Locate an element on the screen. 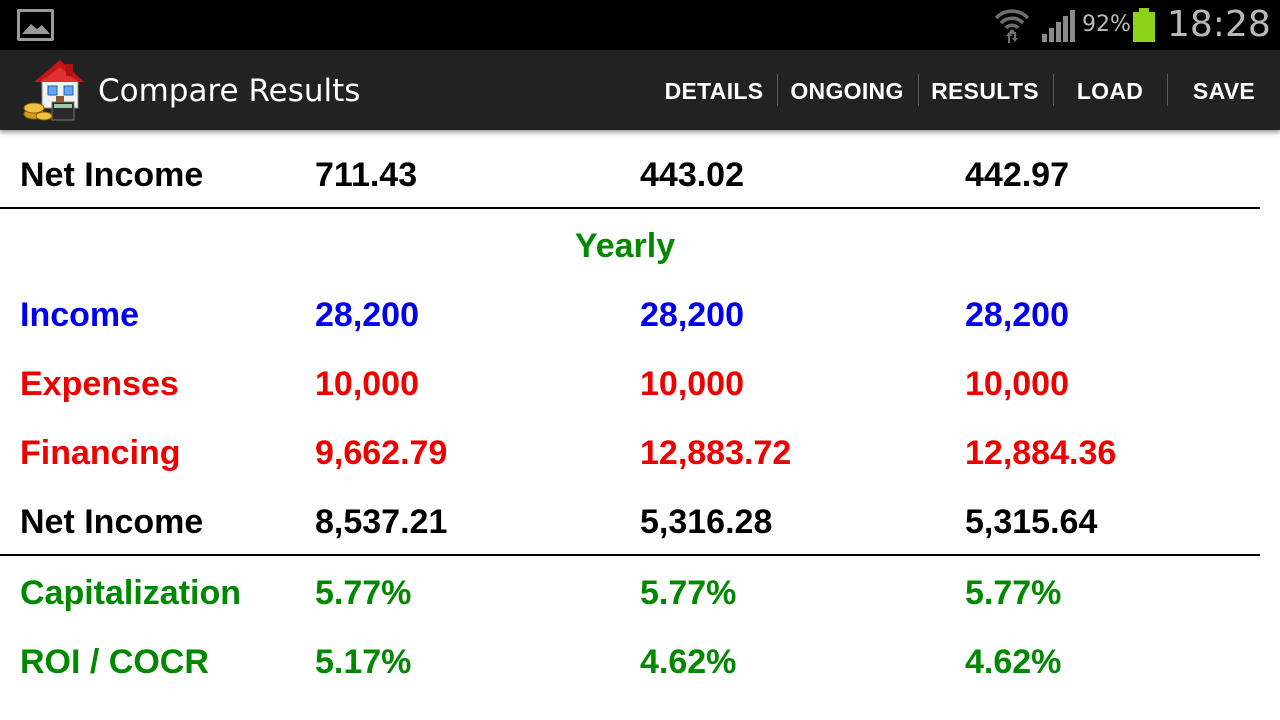 The height and width of the screenshot is (720, 1280). row-value: 5.17% is located at coordinates (363, 662).